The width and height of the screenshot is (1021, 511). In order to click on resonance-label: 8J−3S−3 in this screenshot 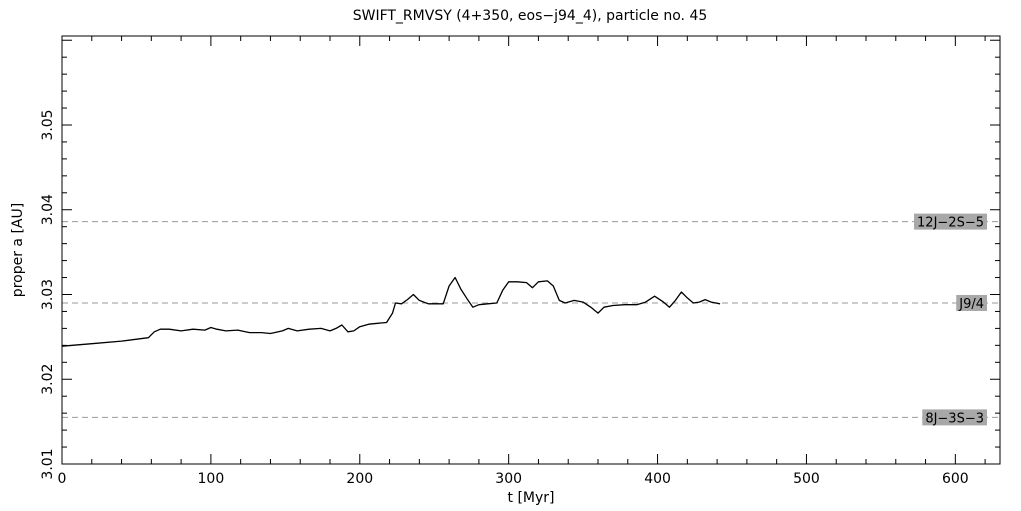, I will do `click(954, 417)`.